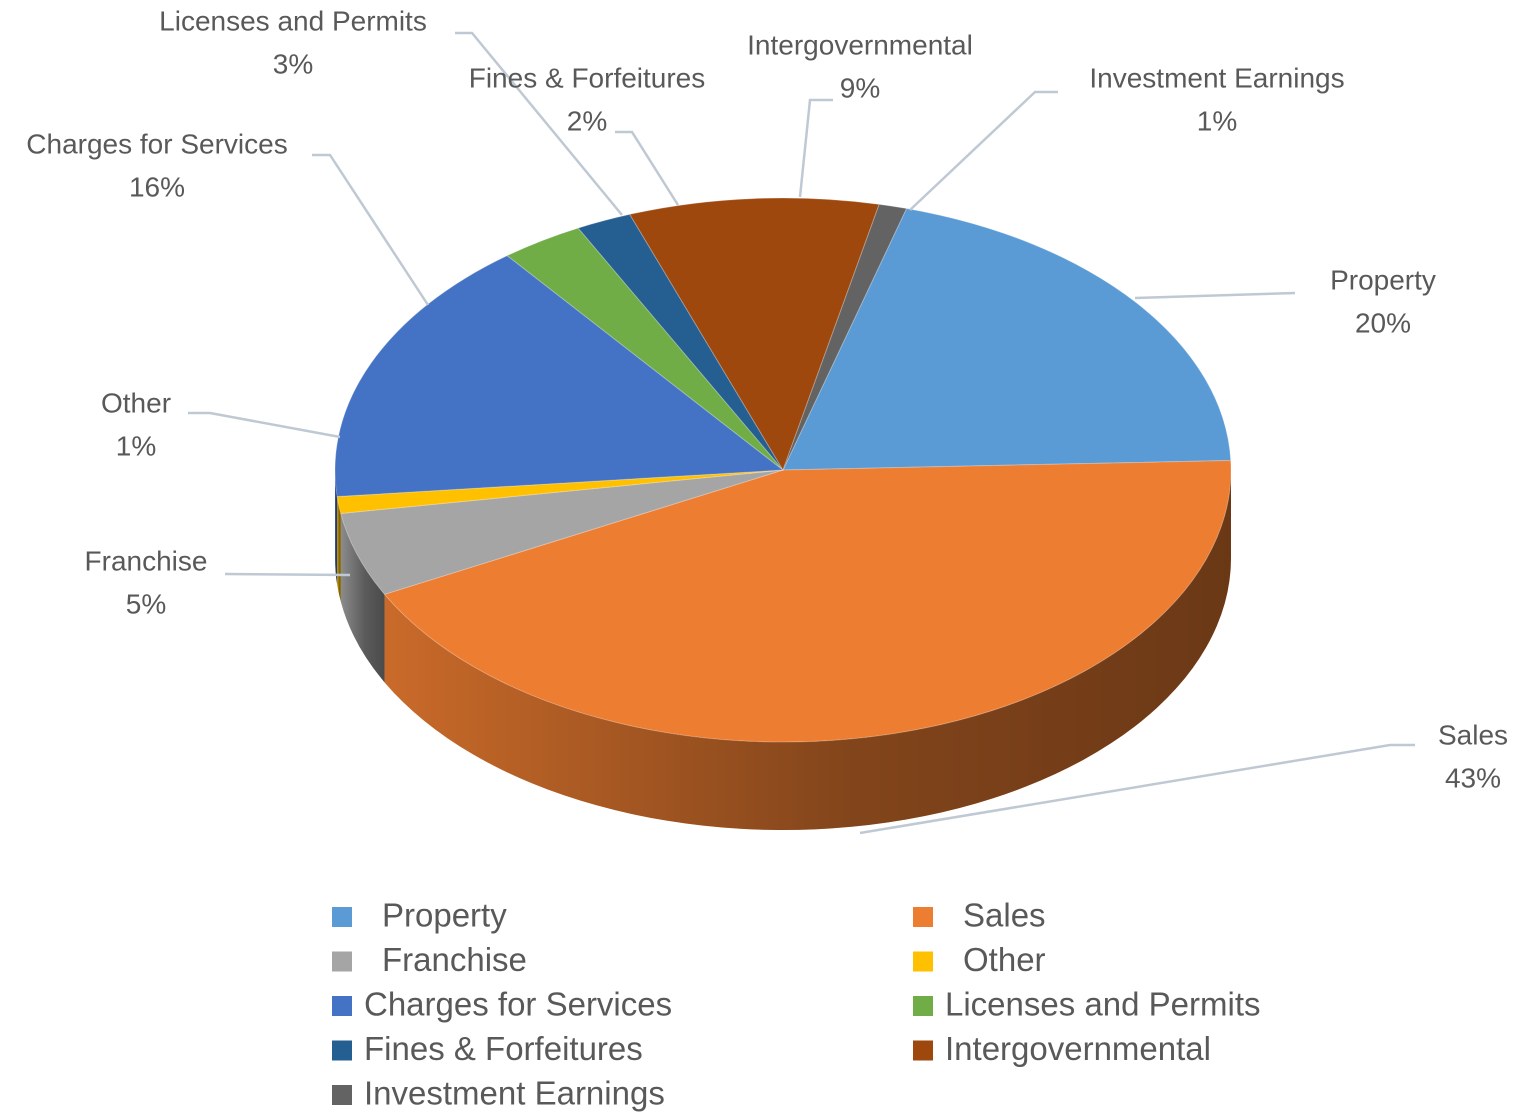 The image size is (1530, 1114). Describe the element at coordinates (146, 603) in the screenshot. I see `data-label-value: 5%` at that location.